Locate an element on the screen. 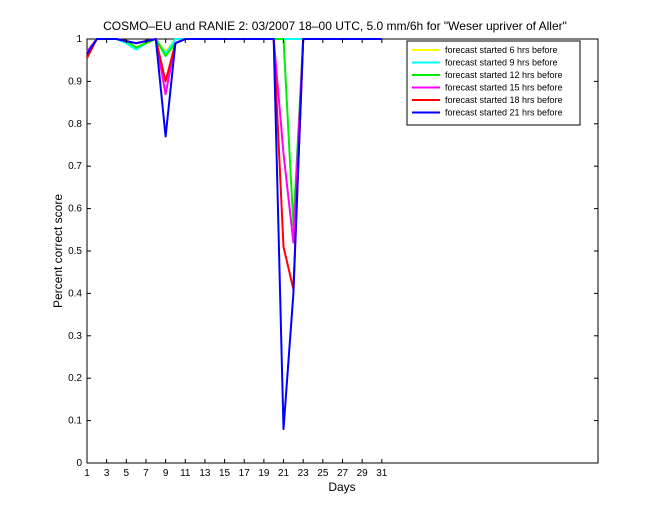 The width and height of the screenshot is (660, 520). legend-label-4: forecast started 15 hrs before is located at coordinates (504, 88).